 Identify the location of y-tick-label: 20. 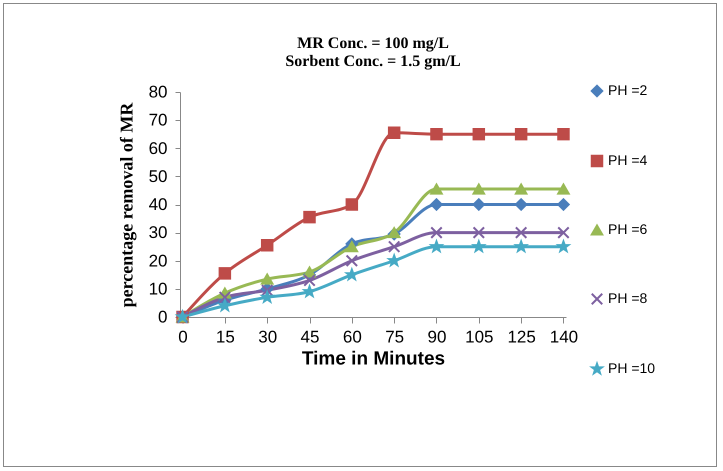
(158, 260).